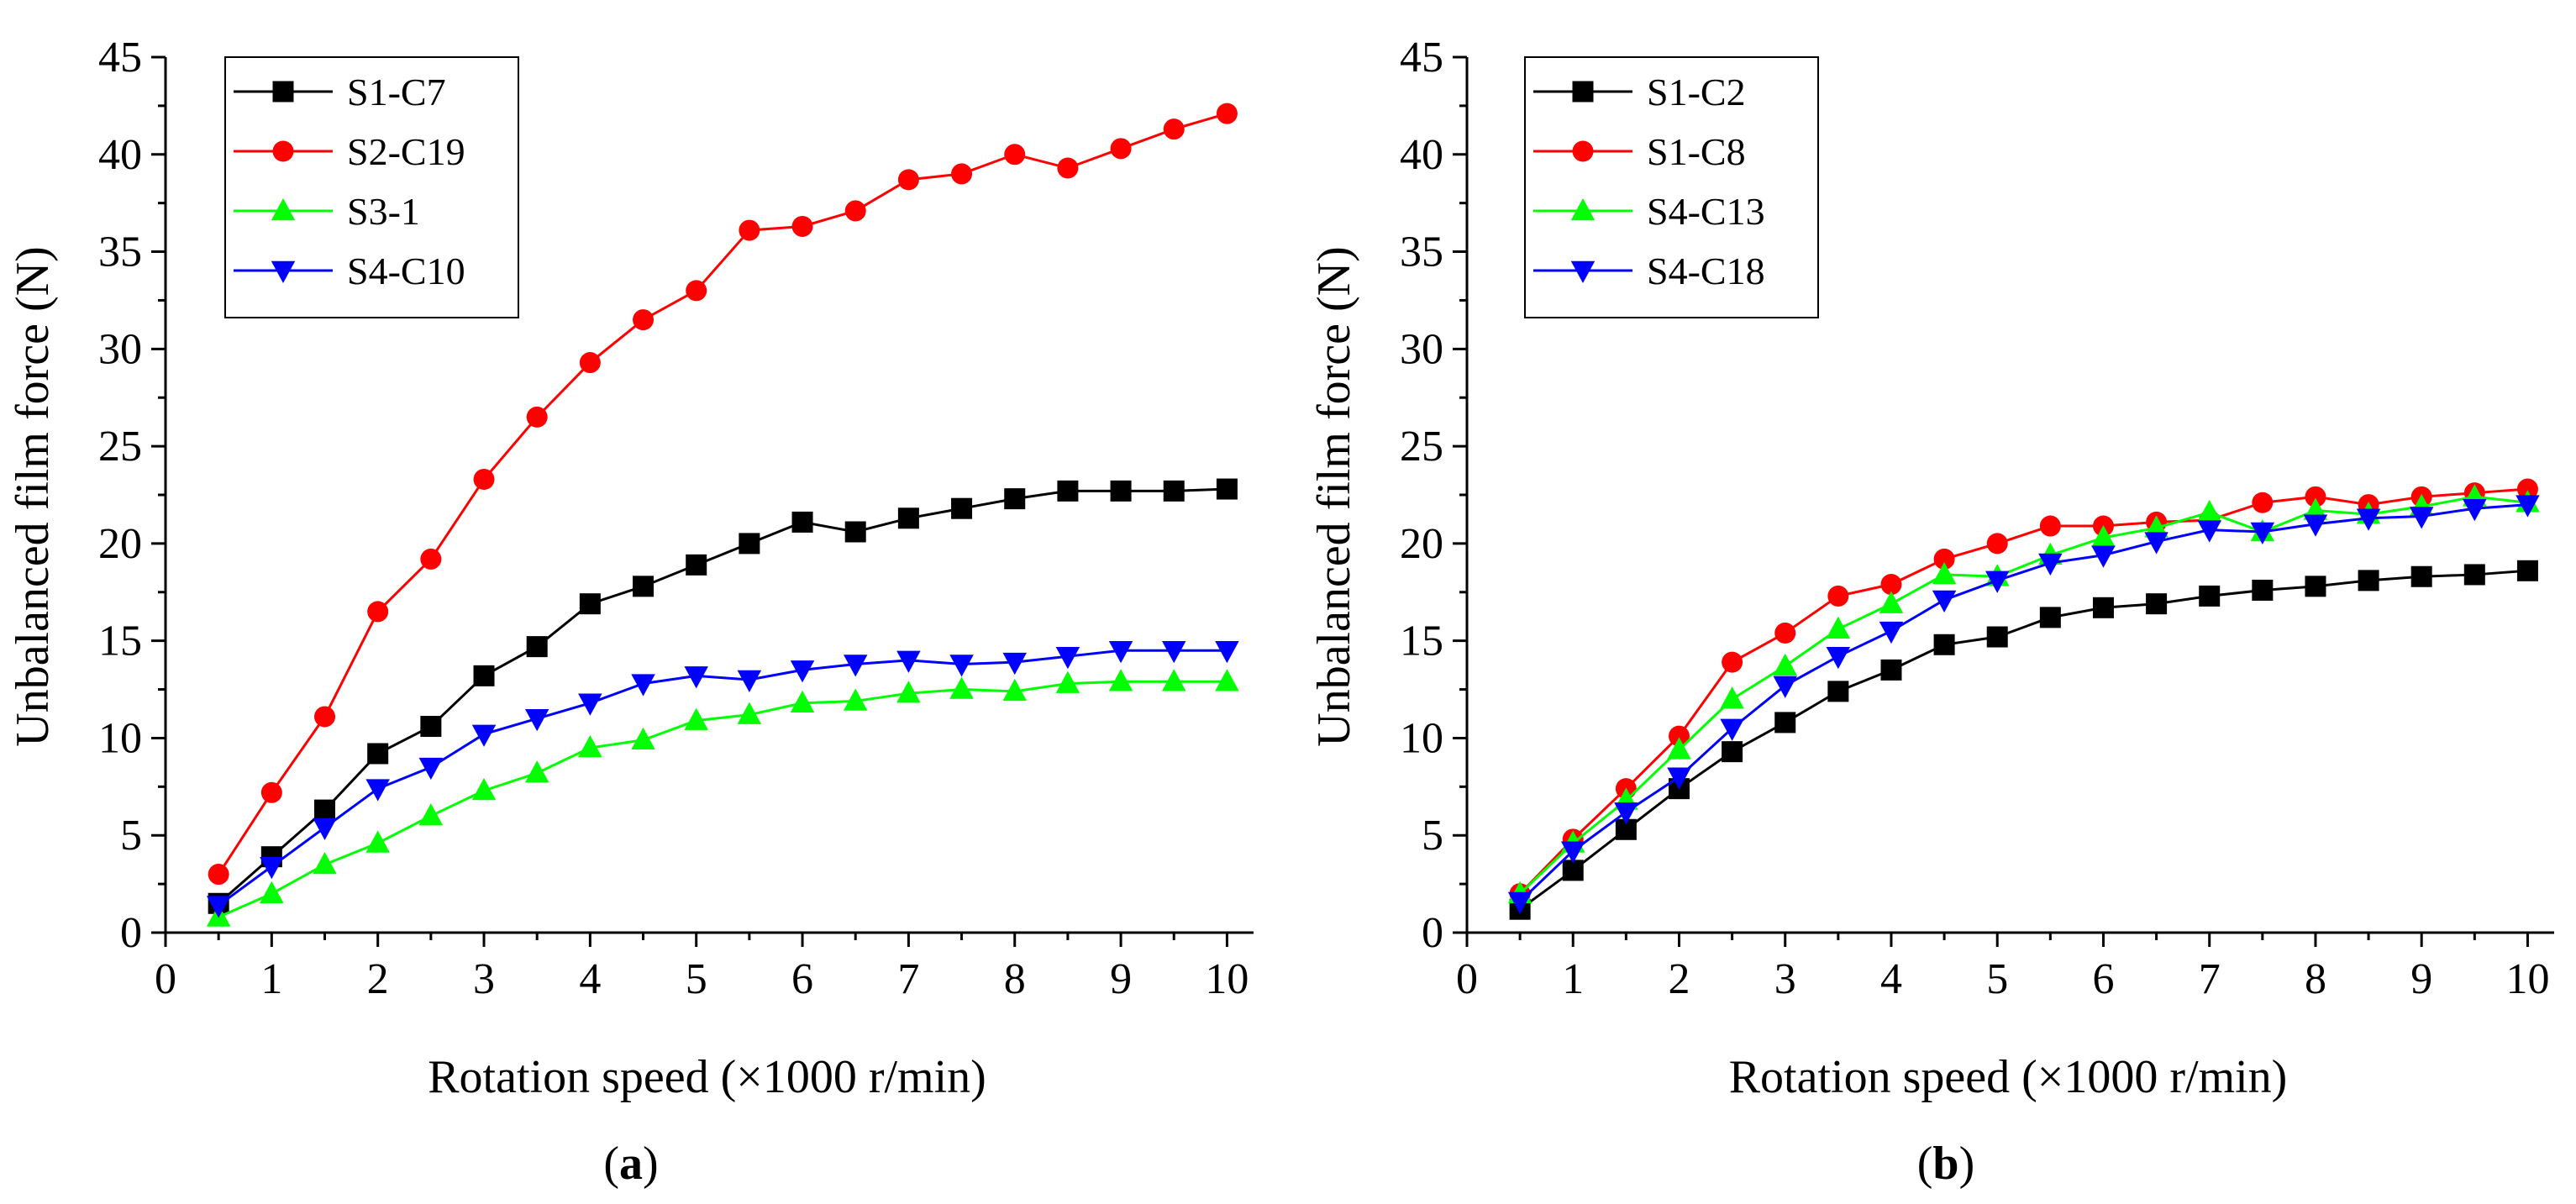 Image resolution: width=2576 pixels, height=1204 pixels. Describe the element at coordinates (1706, 271) in the screenshot. I see `legend-entry-label: S4-C18` at that location.